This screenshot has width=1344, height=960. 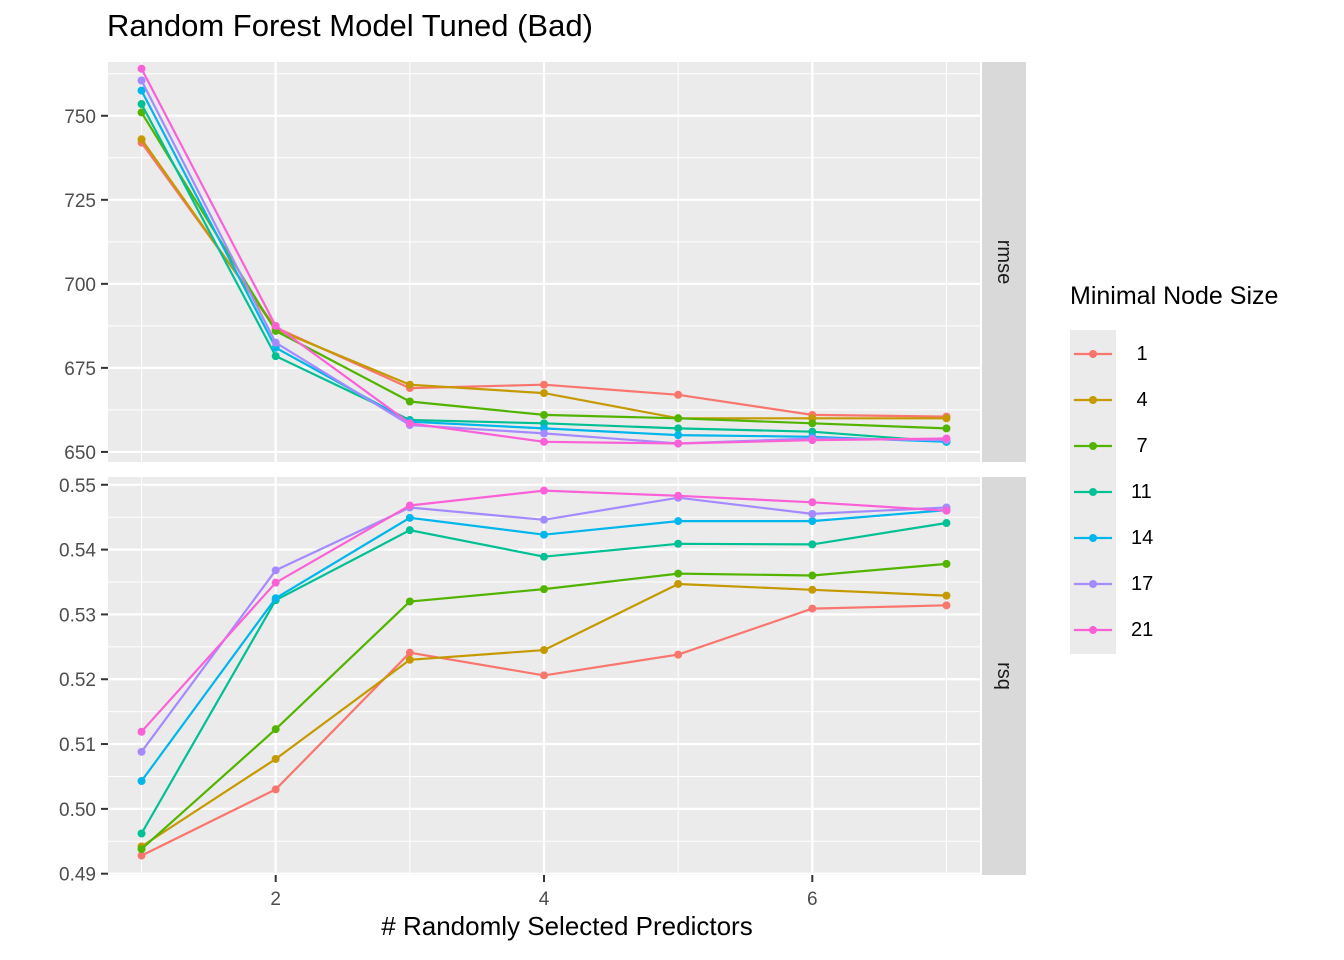 I want to click on y-tick-label: 675, so click(x=80, y=369).